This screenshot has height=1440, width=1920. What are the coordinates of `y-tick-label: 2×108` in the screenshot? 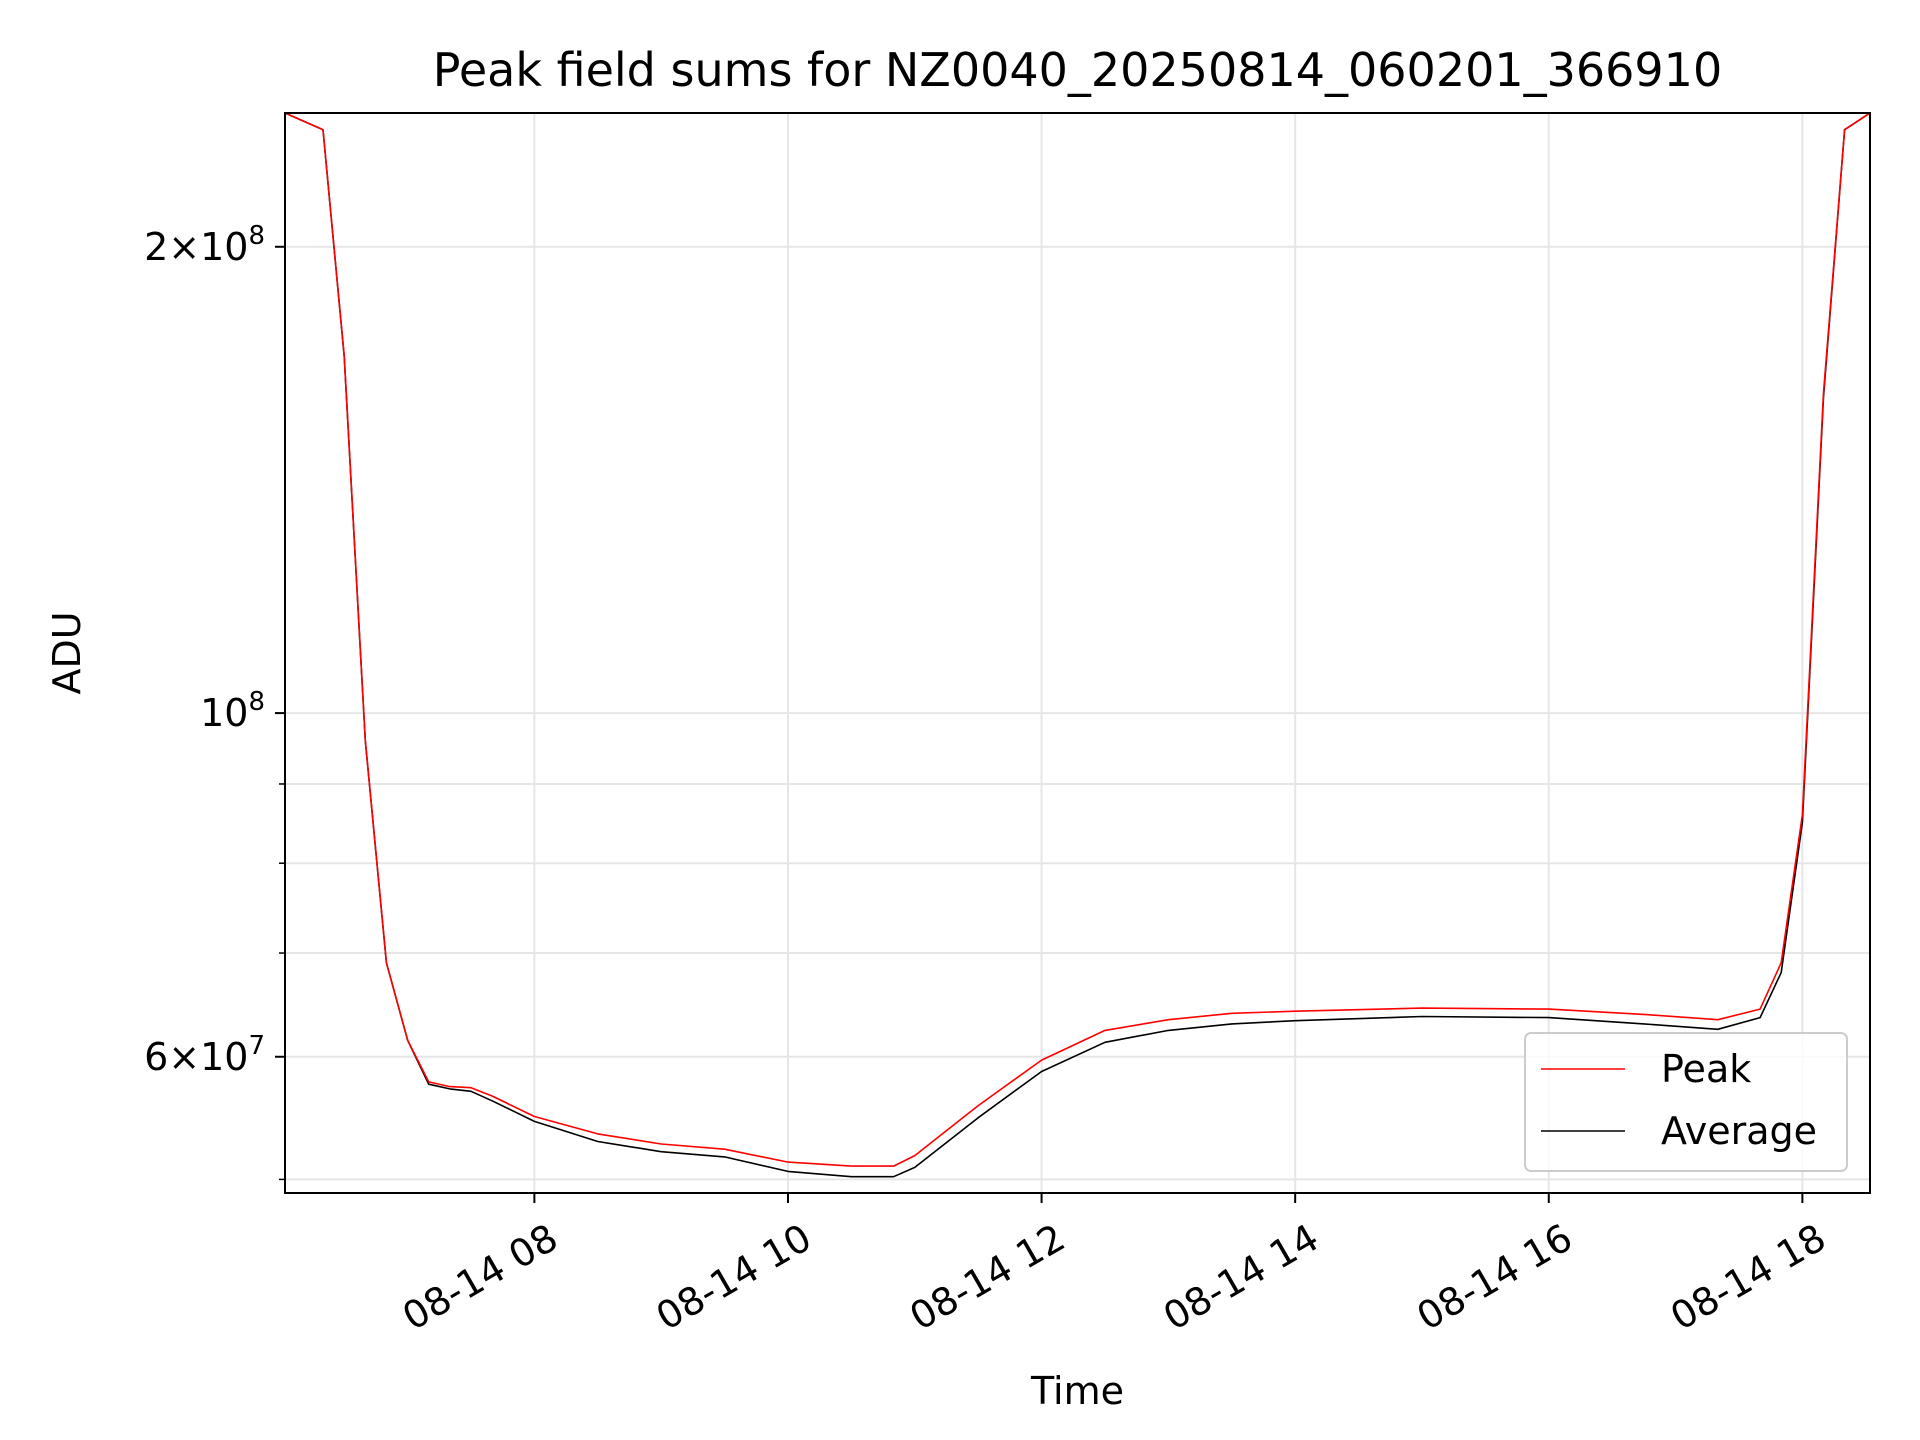 It's located at (204, 245).